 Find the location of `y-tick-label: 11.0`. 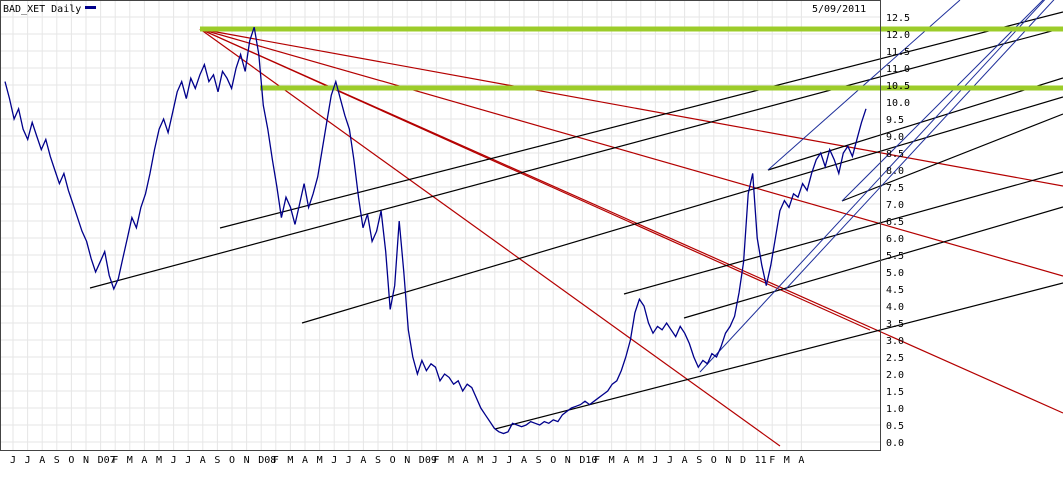

y-tick-label: 11.0 is located at coordinates (898, 69).